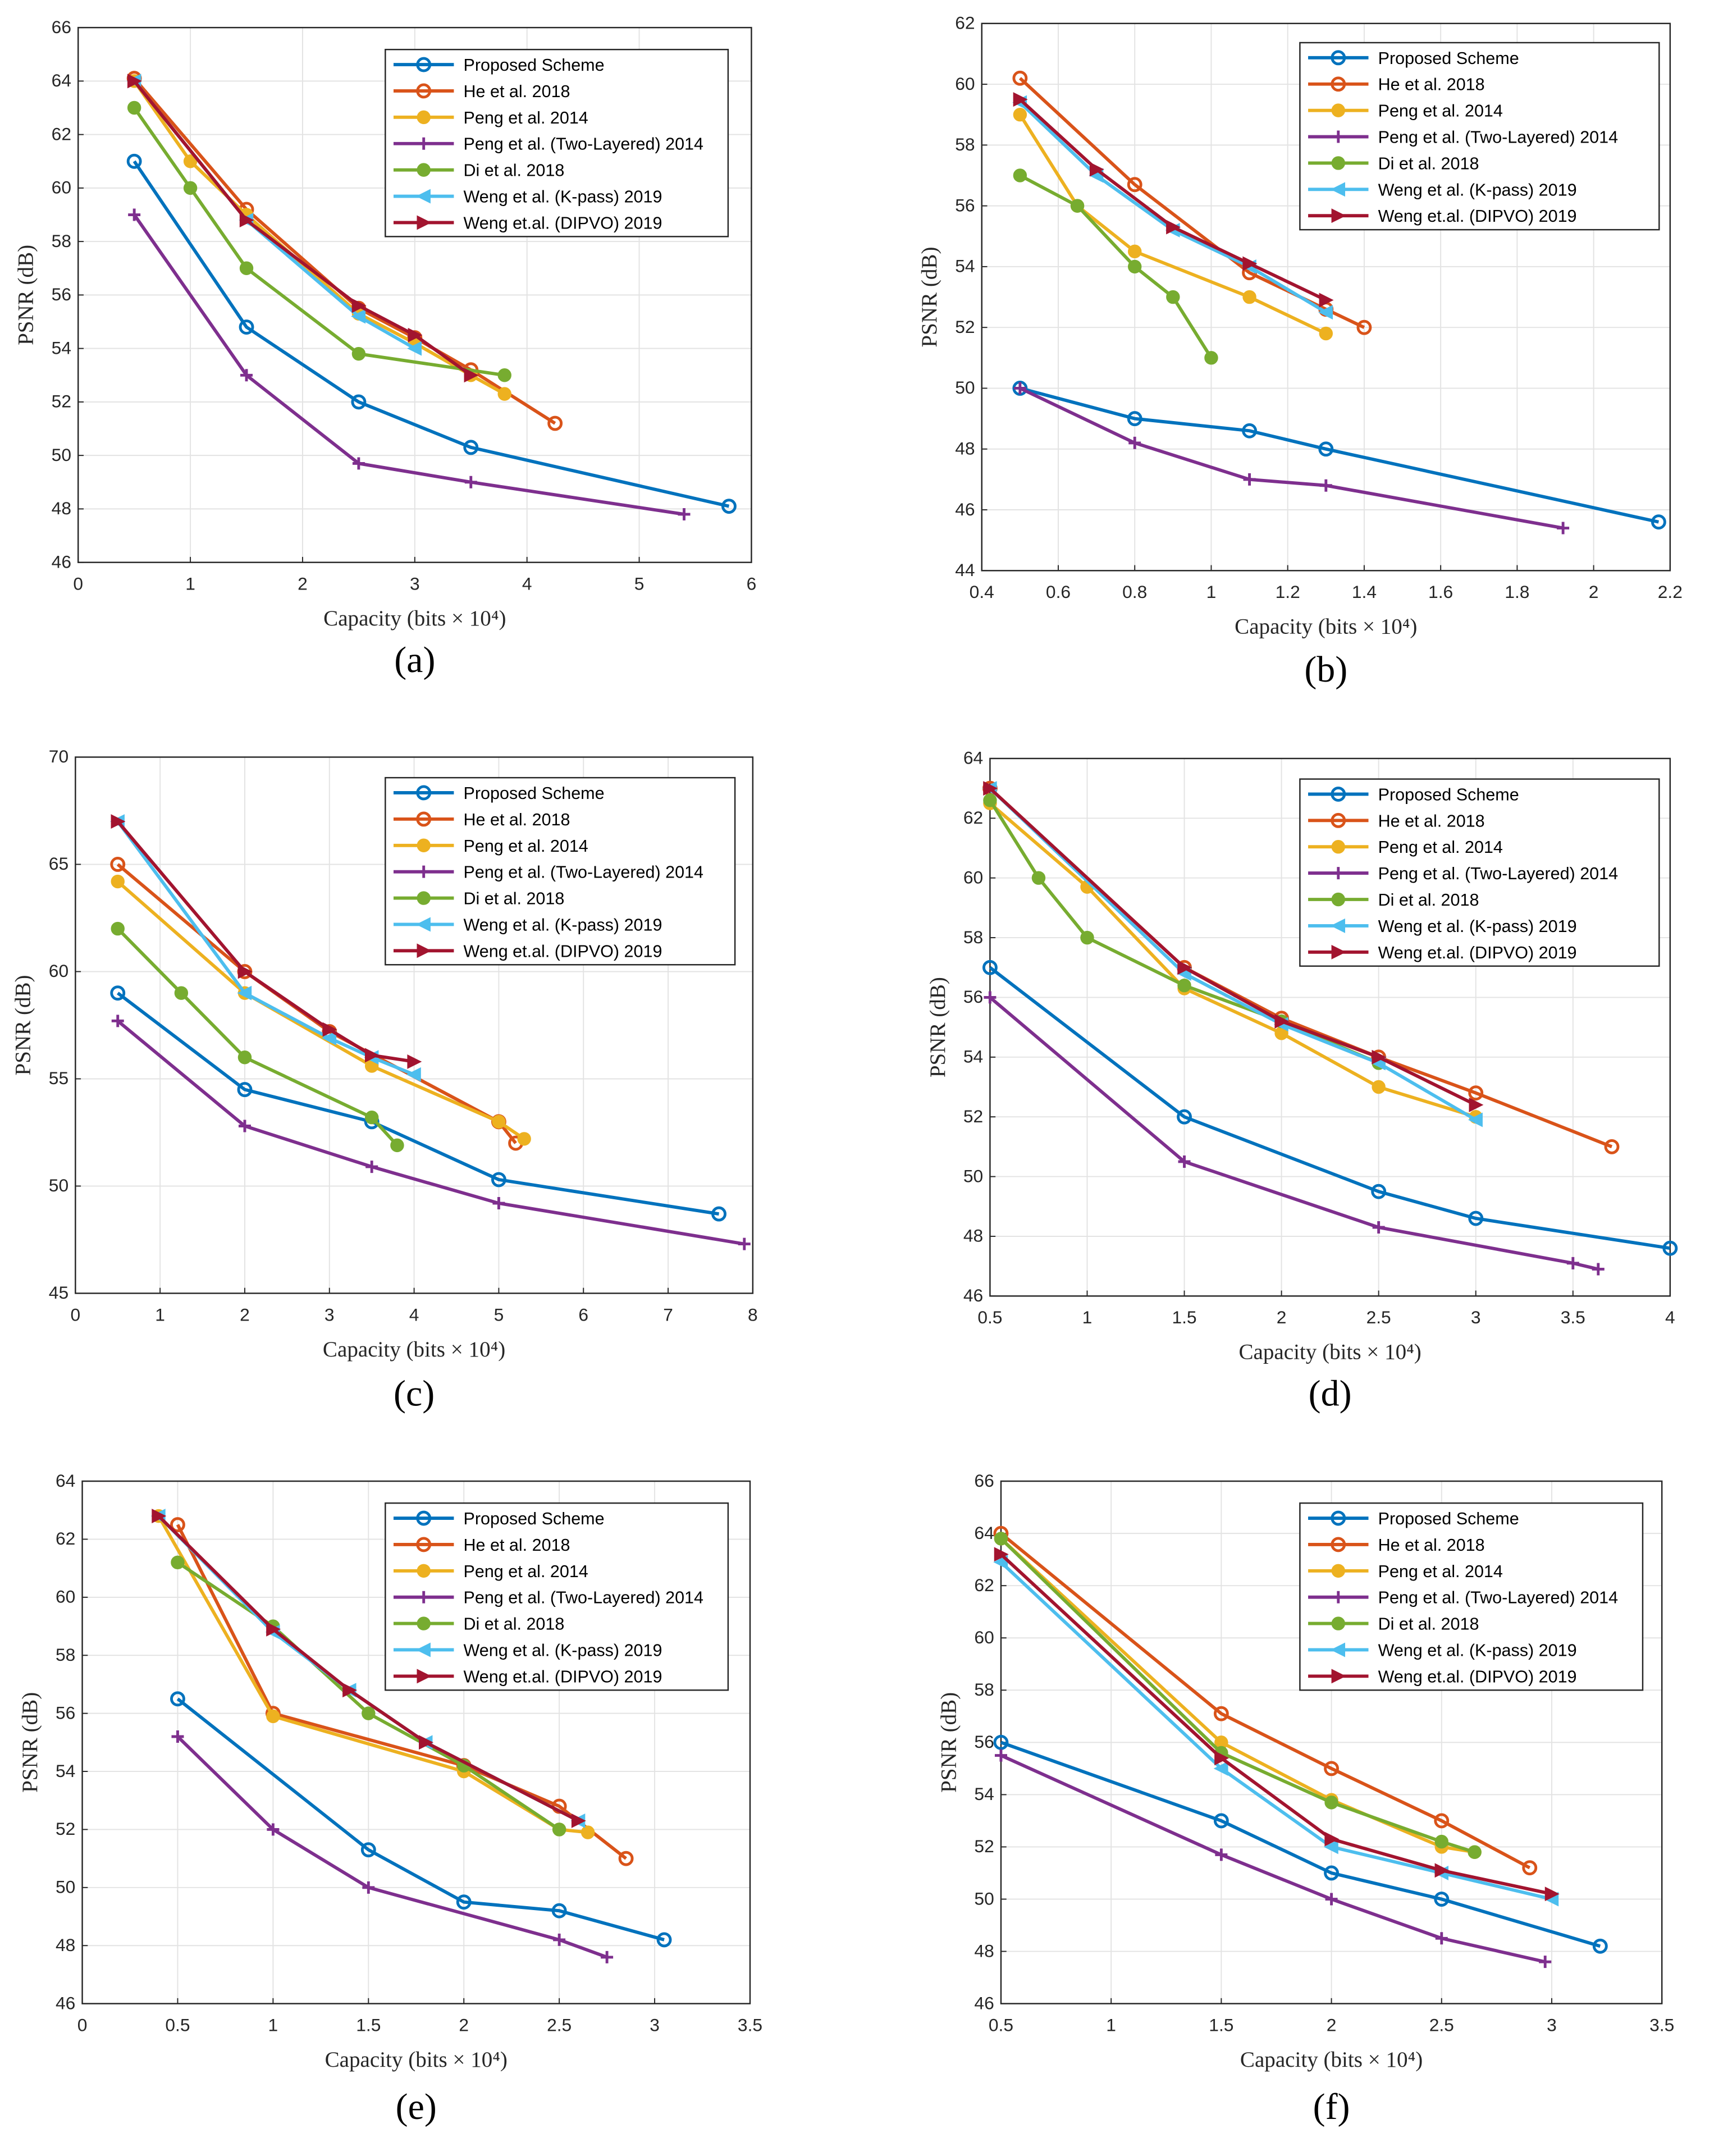 The image size is (1714, 2156). Describe the element at coordinates (965, 23) in the screenshot. I see `y-tick-label: 62` at that location.